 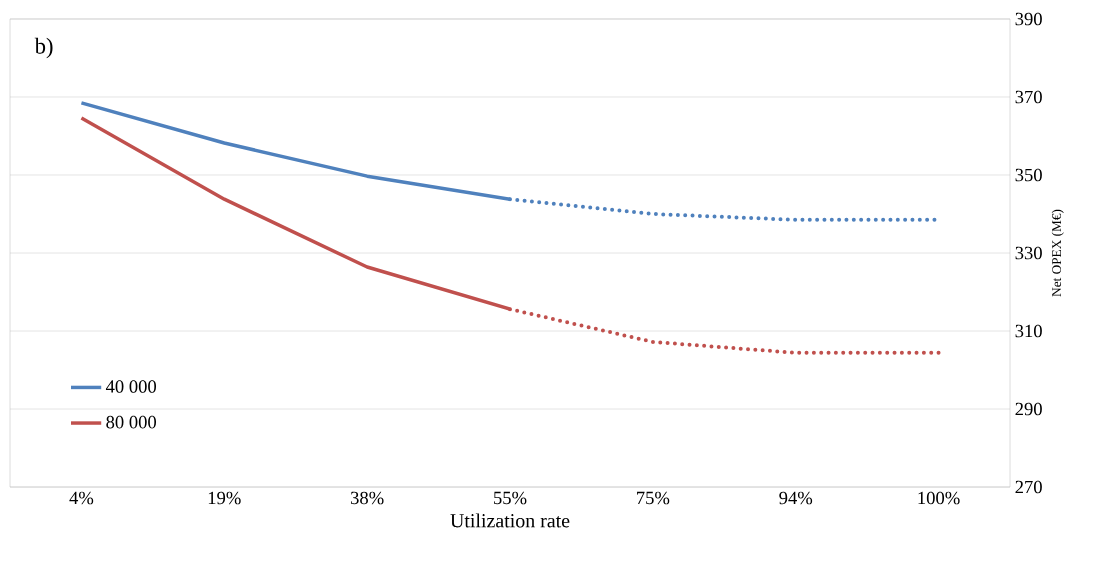 I want to click on x-tick-label: 19%, so click(x=224, y=498).